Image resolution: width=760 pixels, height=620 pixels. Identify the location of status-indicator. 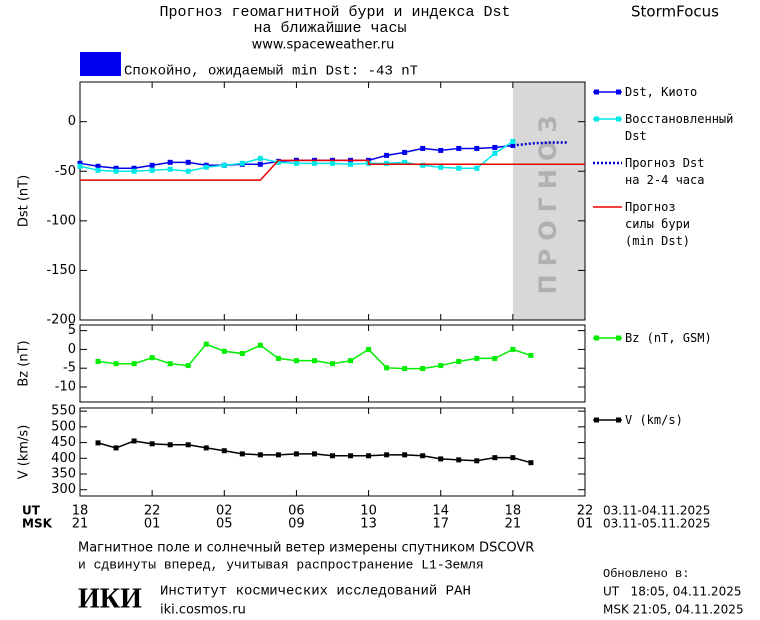
(100, 64).